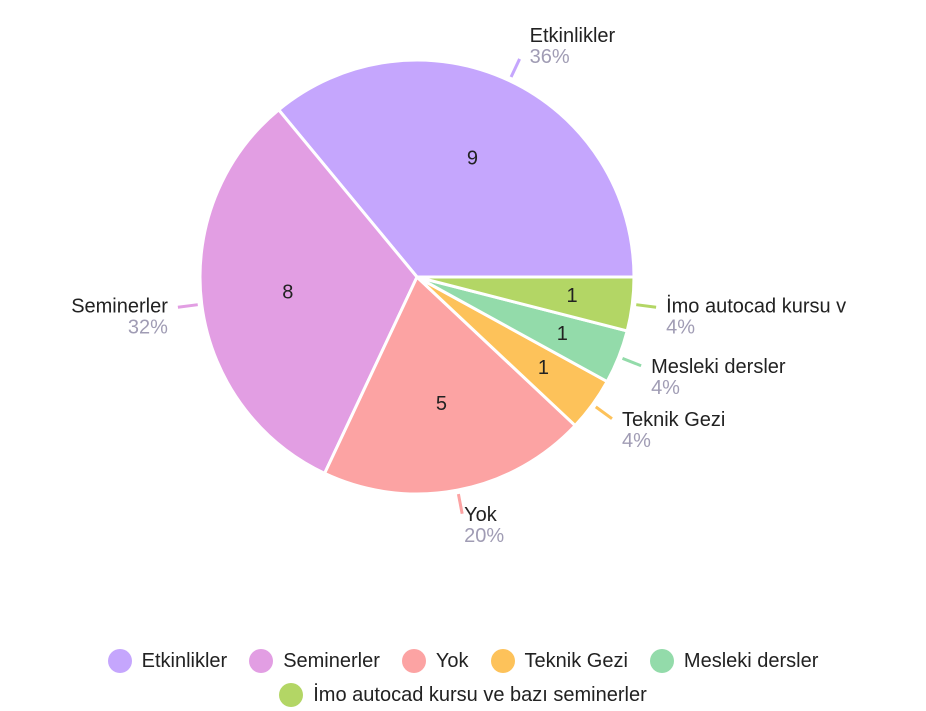  What do you see at coordinates (484, 536) in the screenshot?
I see `slice-percent-label: 20%` at bounding box center [484, 536].